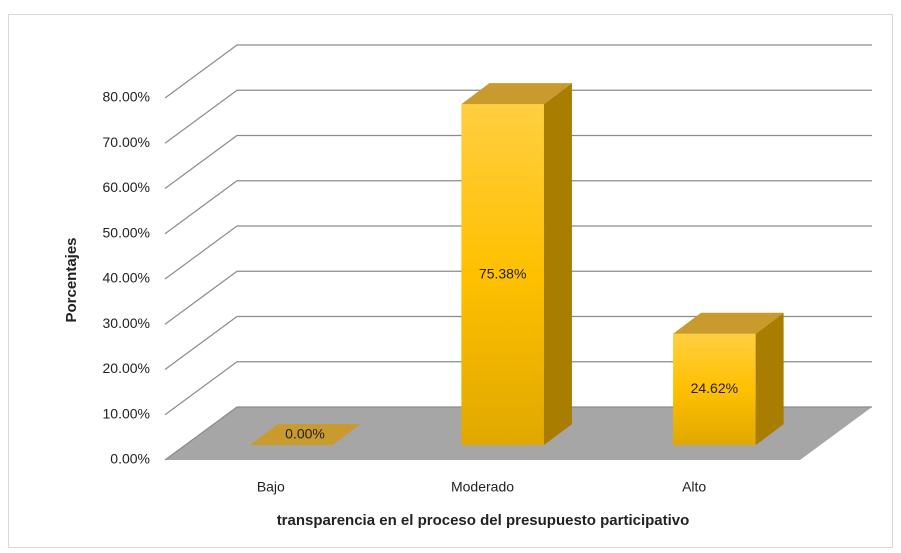 The image size is (901, 553). I want to click on x-tick-label: Alto, so click(694, 487).